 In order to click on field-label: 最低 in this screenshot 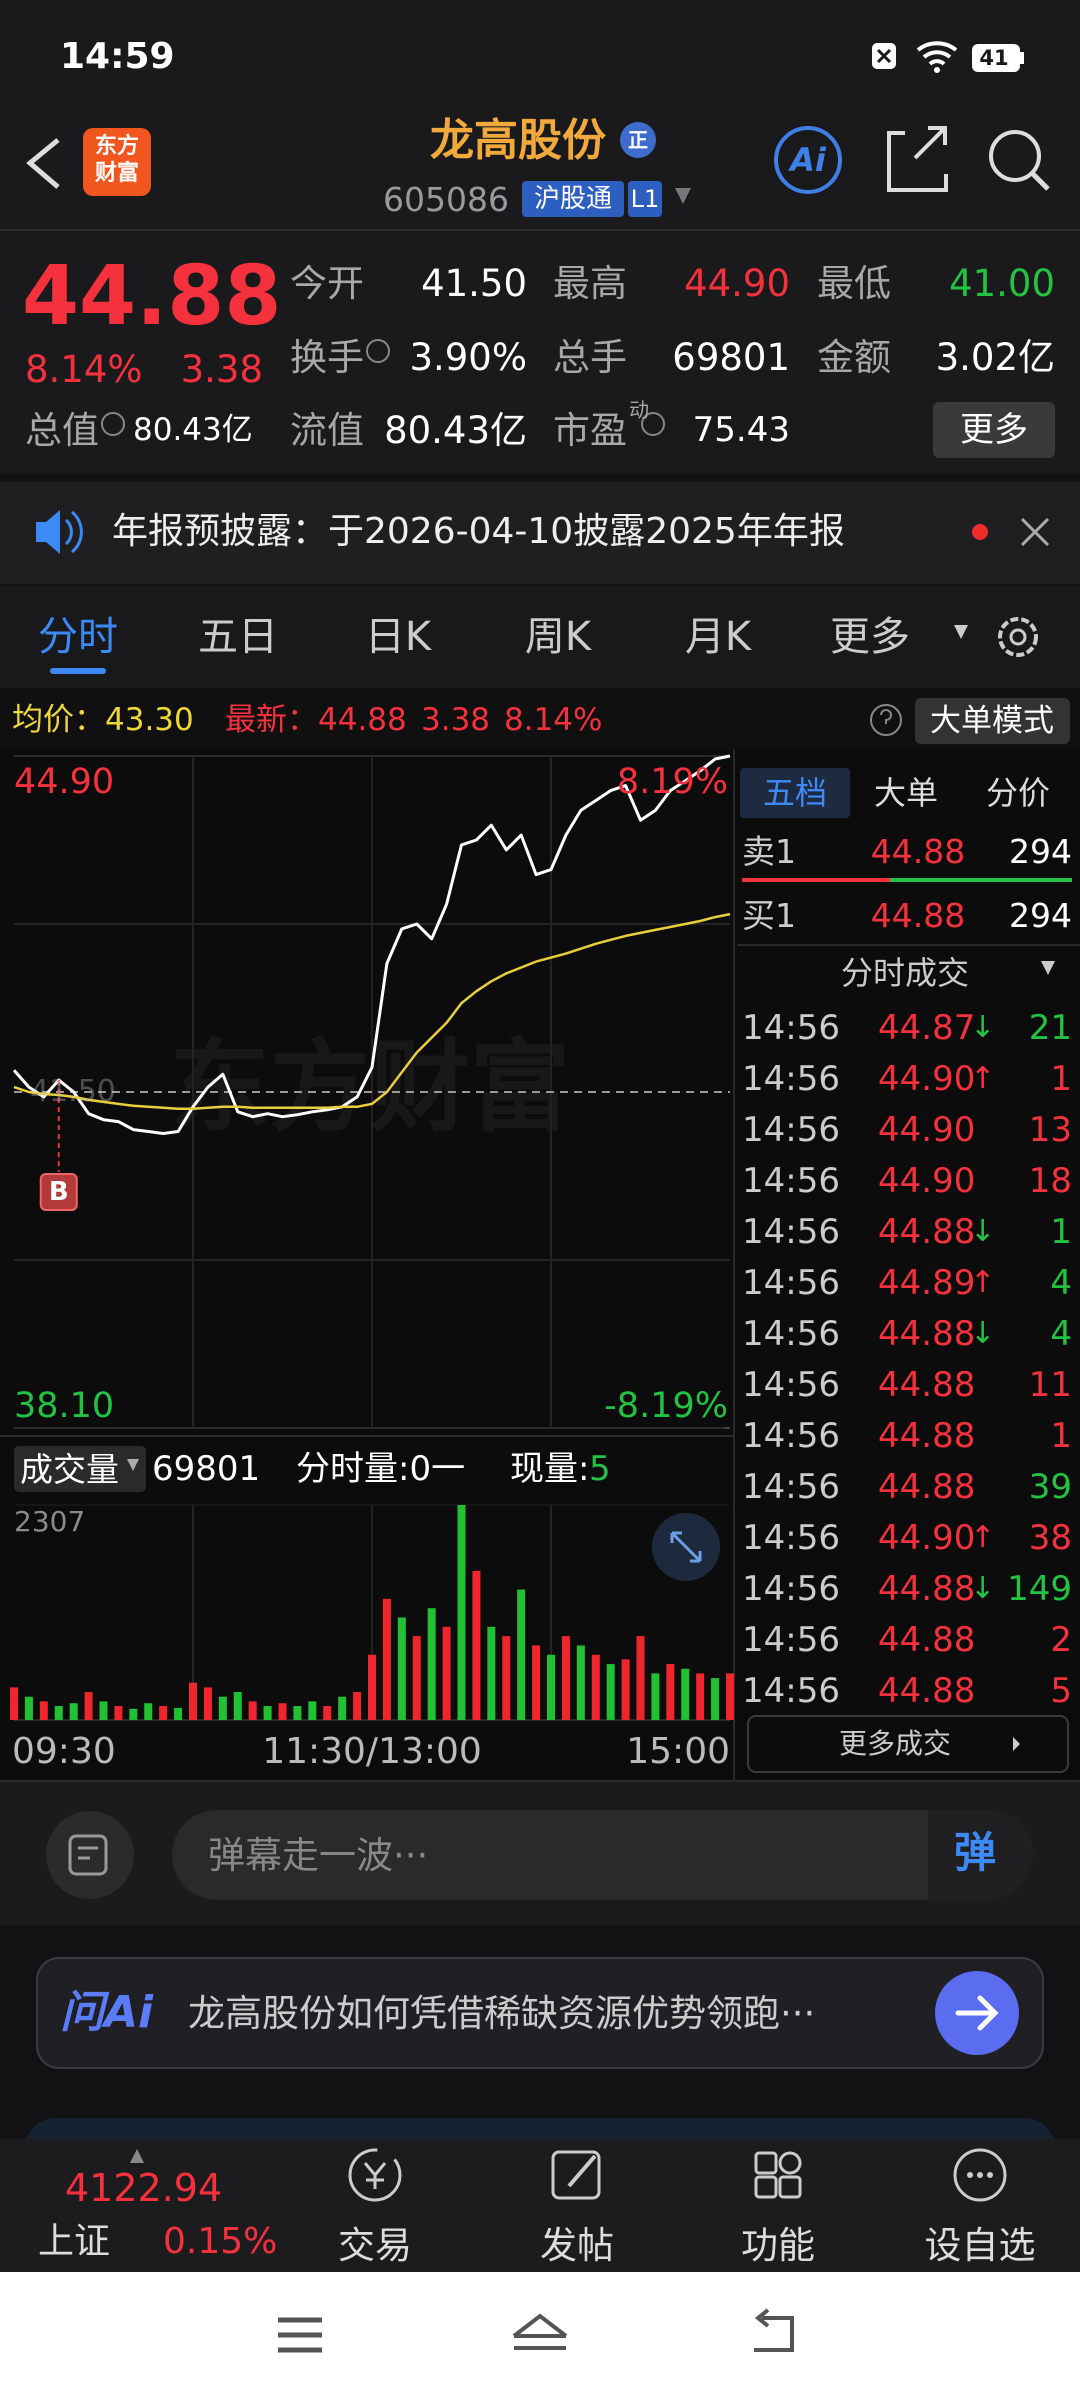, I will do `click(854, 283)`.